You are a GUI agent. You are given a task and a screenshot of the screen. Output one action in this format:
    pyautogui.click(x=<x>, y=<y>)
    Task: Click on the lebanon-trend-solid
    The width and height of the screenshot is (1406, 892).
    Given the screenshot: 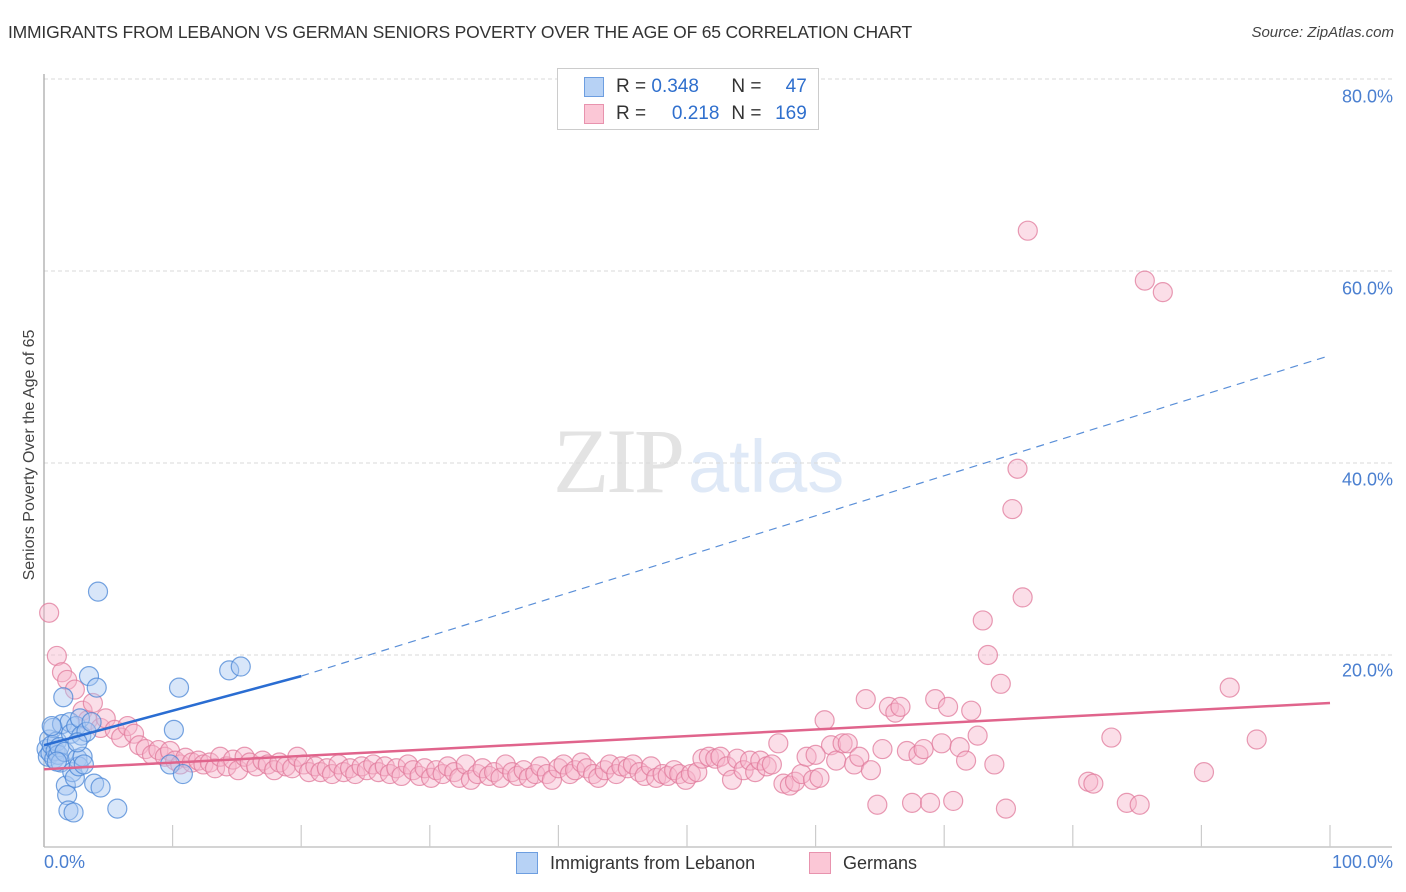 What is the action you would take?
    pyautogui.click(x=172, y=710)
    